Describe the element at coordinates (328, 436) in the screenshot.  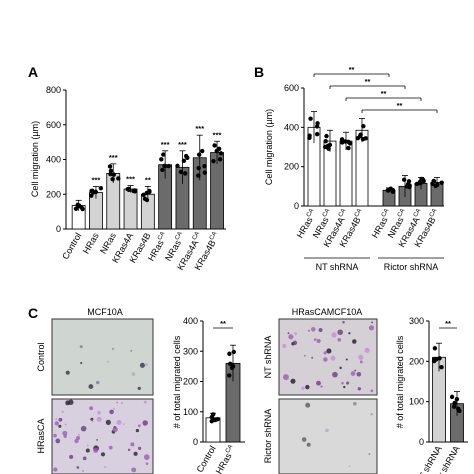
I see `micrograph-rictor-shrna` at that location.